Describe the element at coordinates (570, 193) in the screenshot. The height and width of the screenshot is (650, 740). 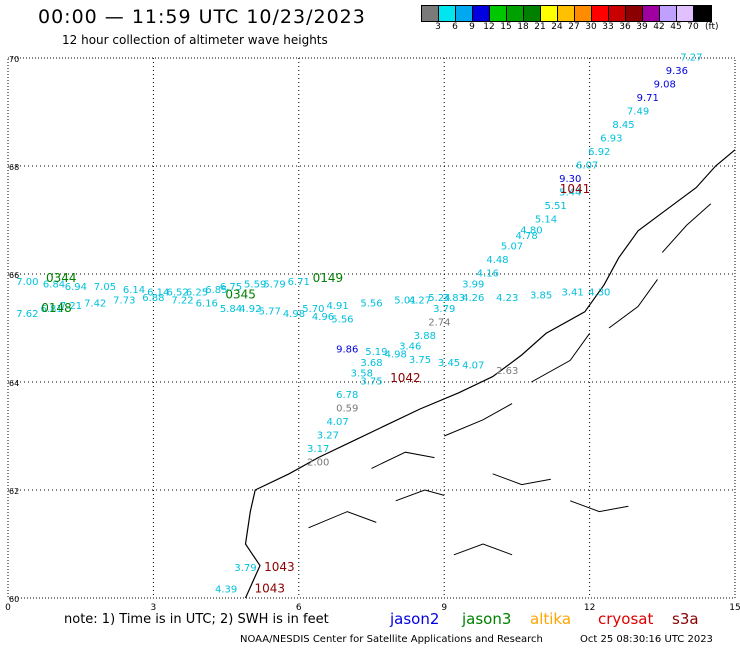
I see `wave-height-point: 5.44` at that location.